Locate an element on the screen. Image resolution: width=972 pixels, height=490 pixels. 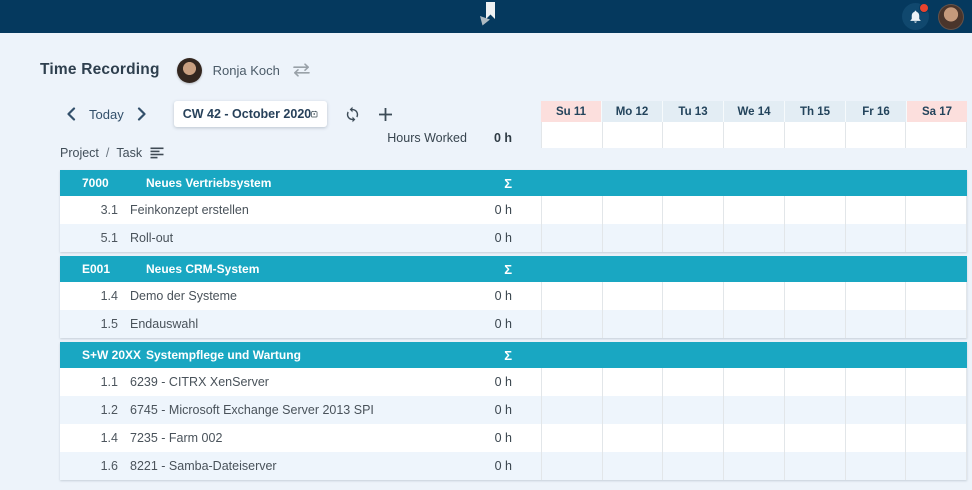
project-group-header: S+W 20XX Systempflege und Wartung Σ is located at coordinates (513, 355).